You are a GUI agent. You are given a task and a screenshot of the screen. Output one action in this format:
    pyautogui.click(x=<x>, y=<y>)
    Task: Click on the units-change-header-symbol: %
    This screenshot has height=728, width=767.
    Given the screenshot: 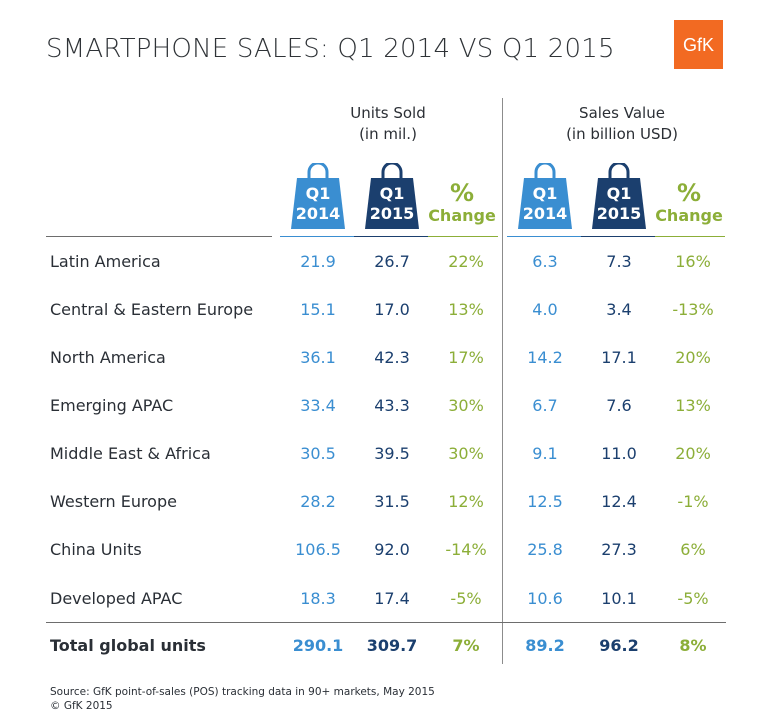 What is the action you would take?
    pyautogui.click(x=462, y=193)
    